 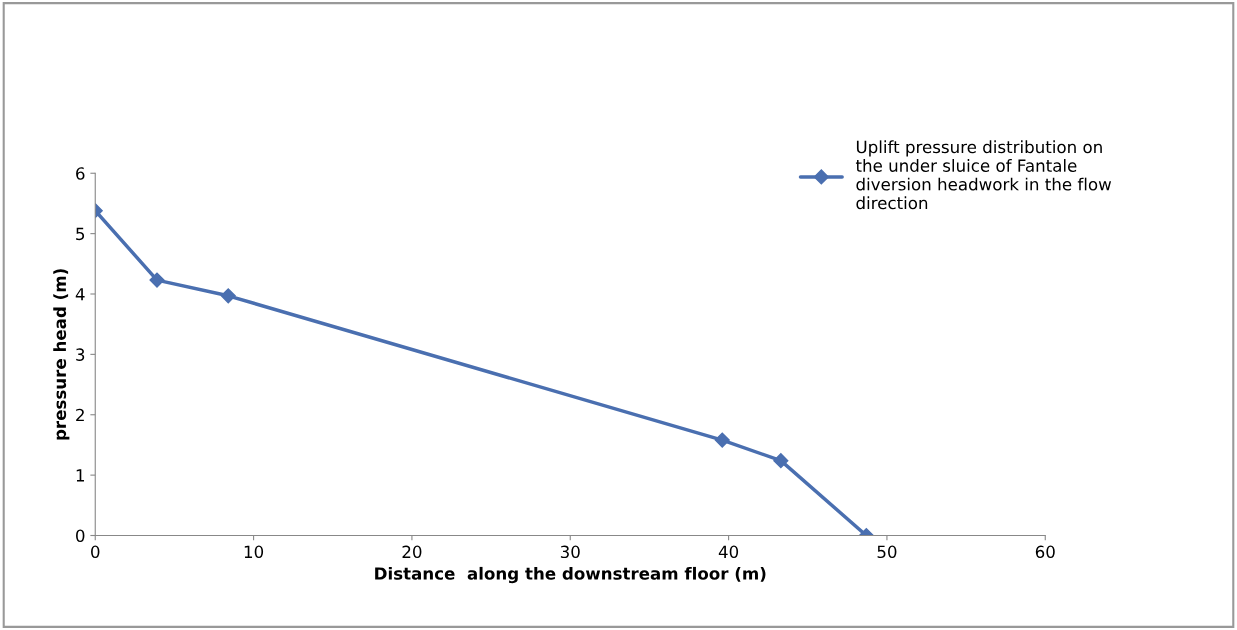 I want to click on x-tick-label: 50, so click(x=887, y=552).